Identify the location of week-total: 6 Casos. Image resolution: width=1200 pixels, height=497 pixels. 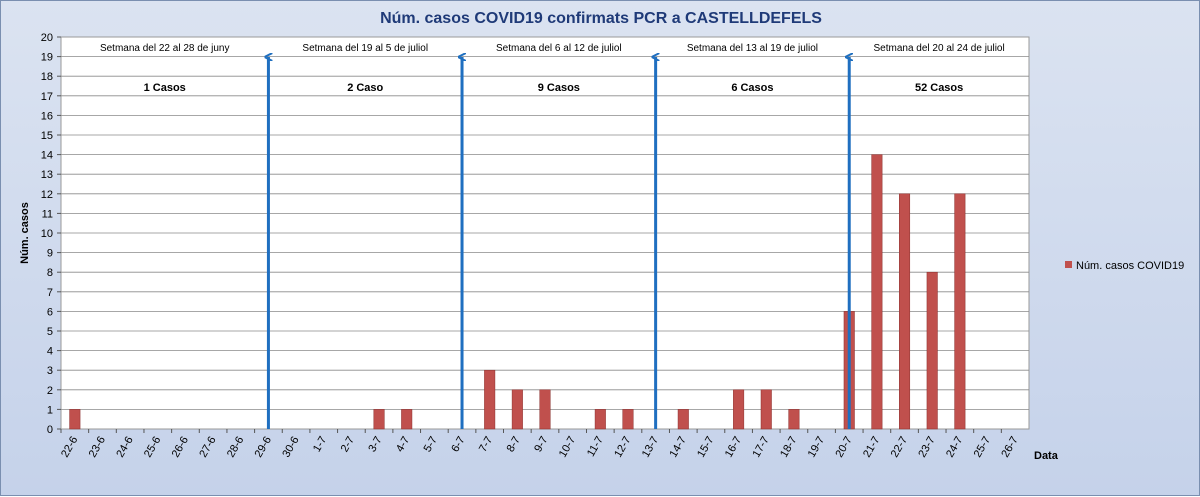
(752, 88).